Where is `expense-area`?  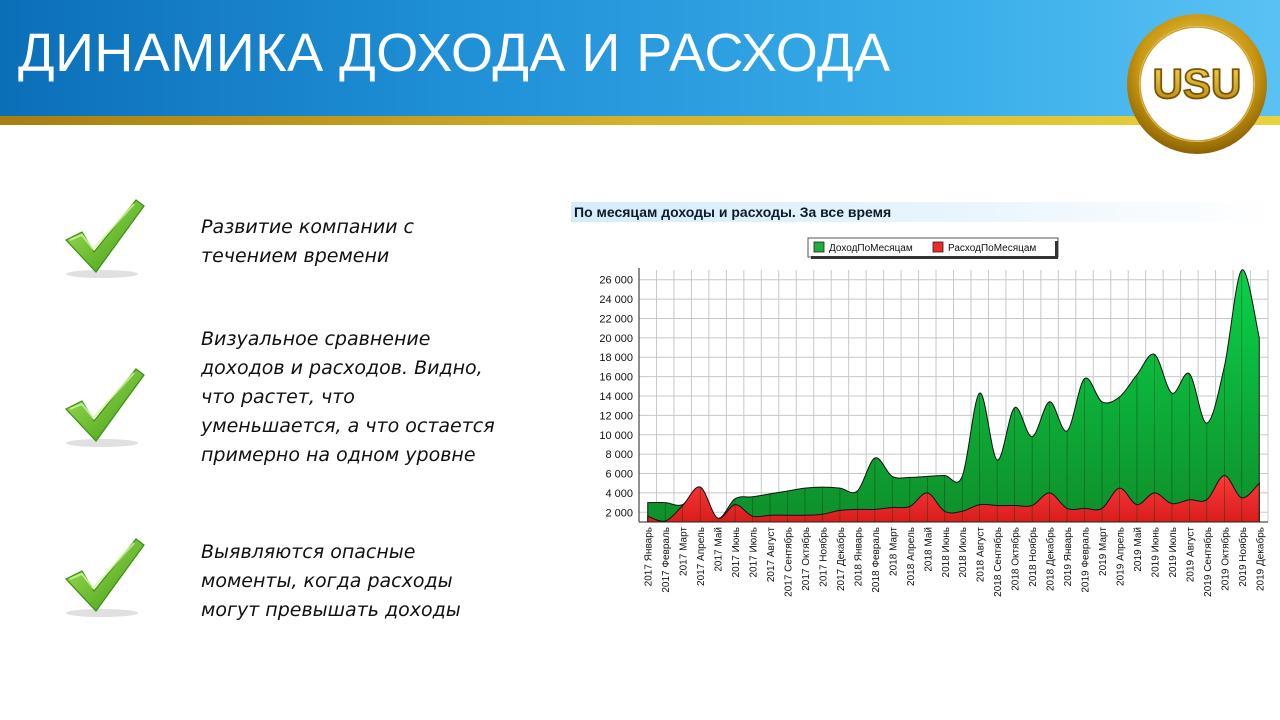 expense-area is located at coordinates (953, 498).